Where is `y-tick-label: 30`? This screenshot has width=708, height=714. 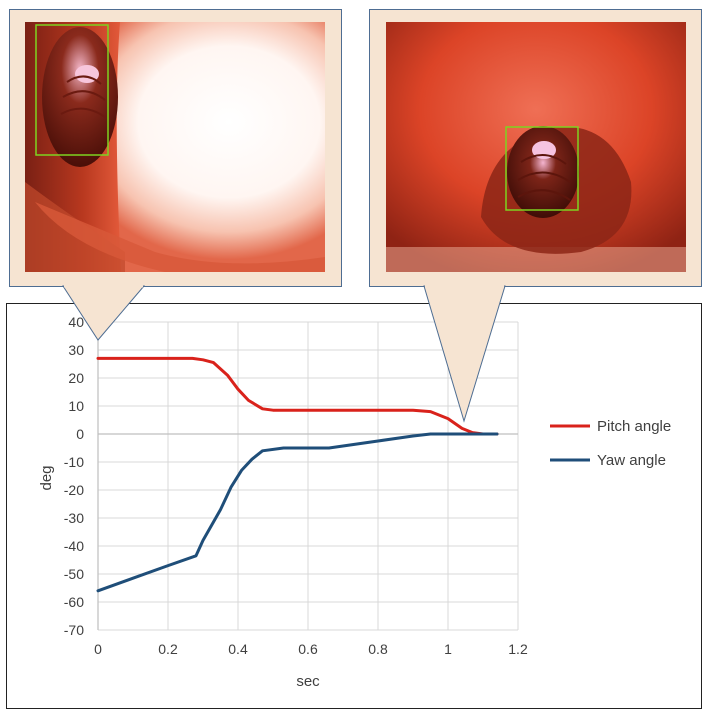 y-tick-label: 30 is located at coordinates (76, 350).